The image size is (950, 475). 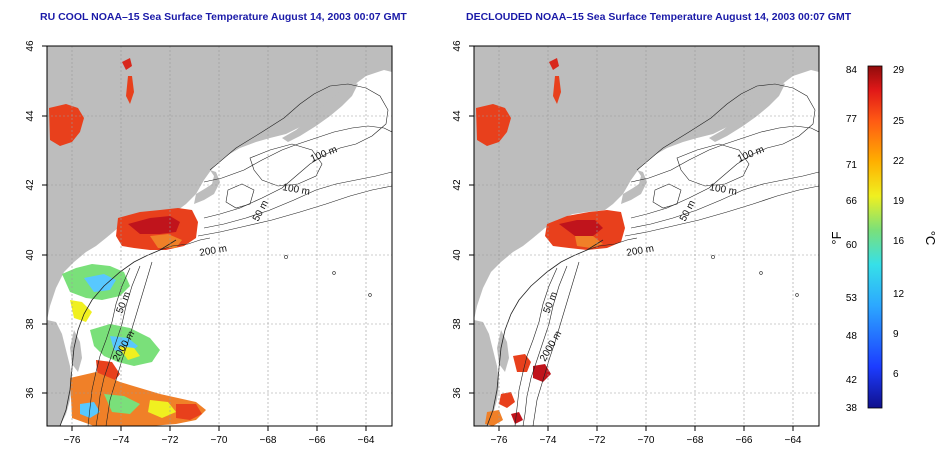 I want to click on right-lon-tick: −66, so click(x=744, y=440).